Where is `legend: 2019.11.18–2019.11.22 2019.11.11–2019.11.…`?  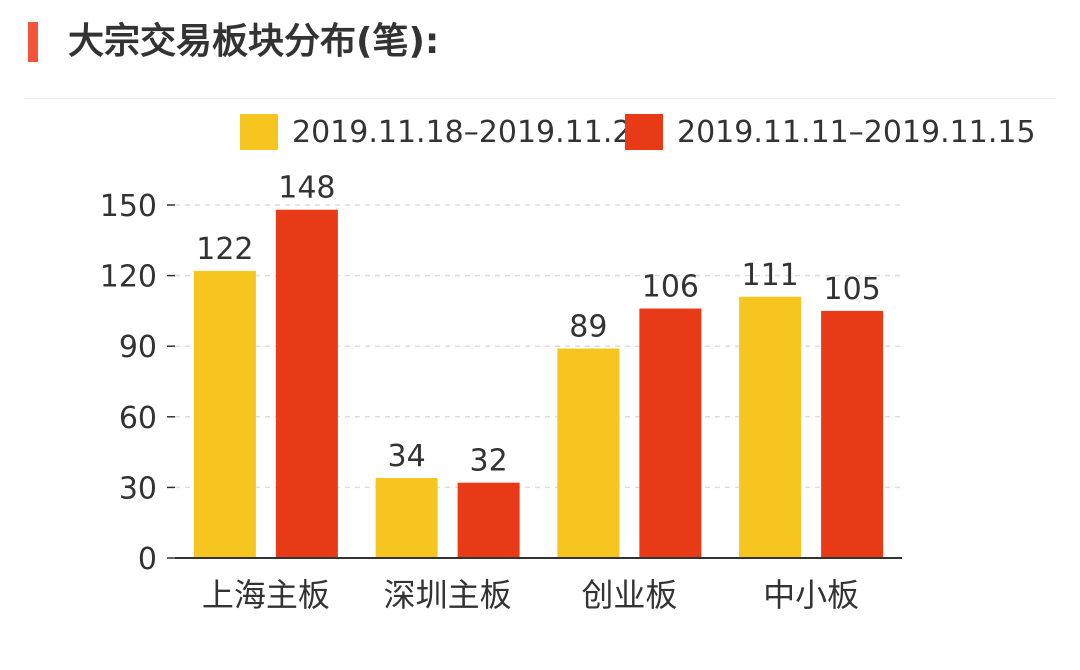
legend: 2019.11.18–2019.11.22 2019.11.11–2019.11.… is located at coordinates (638, 132).